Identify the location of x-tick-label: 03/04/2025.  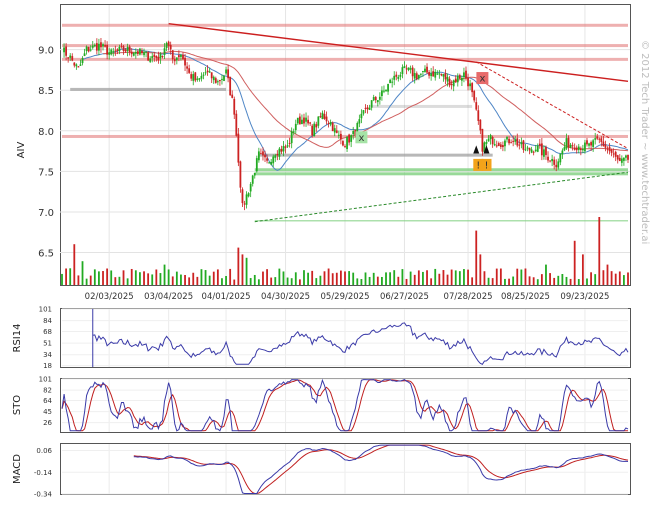
(168, 297).